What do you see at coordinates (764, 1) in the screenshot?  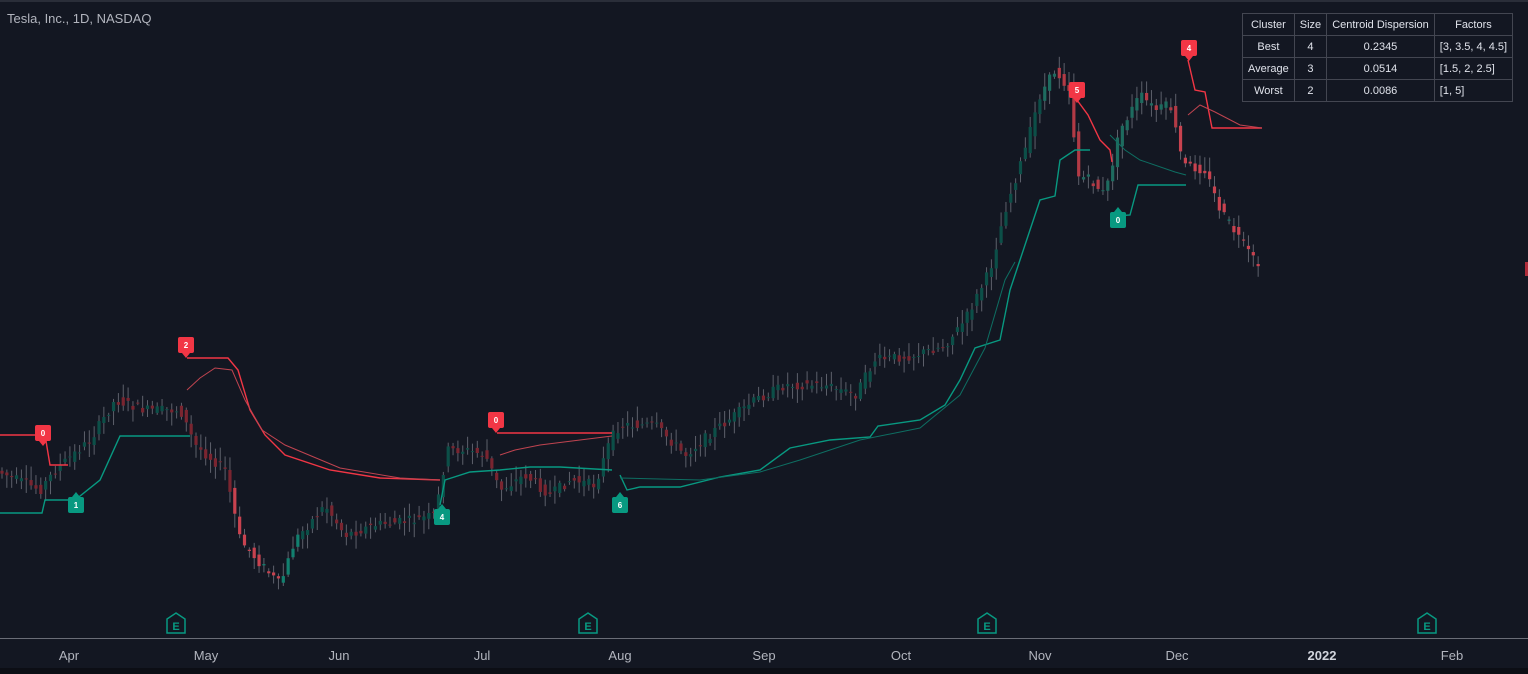 I see `top-border` at bounding box center [764, 1].